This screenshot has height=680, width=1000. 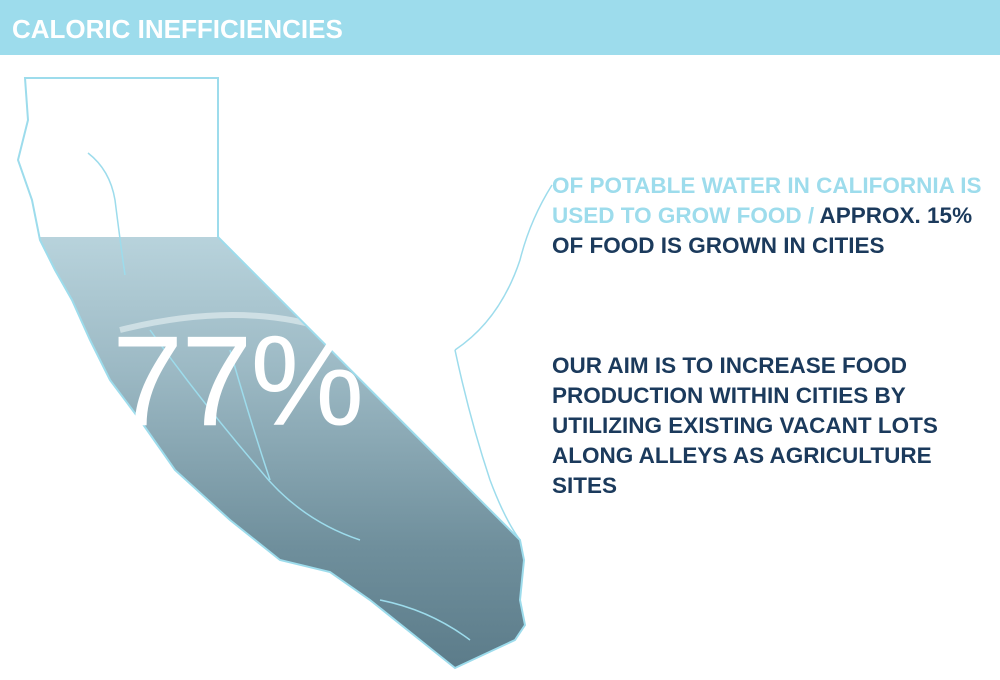 What do you see at coordinates (500, 27) in the screenshot?
I see `header-bar: CALORIC INEFFICIENCIES` at bounding box center [500, 27].